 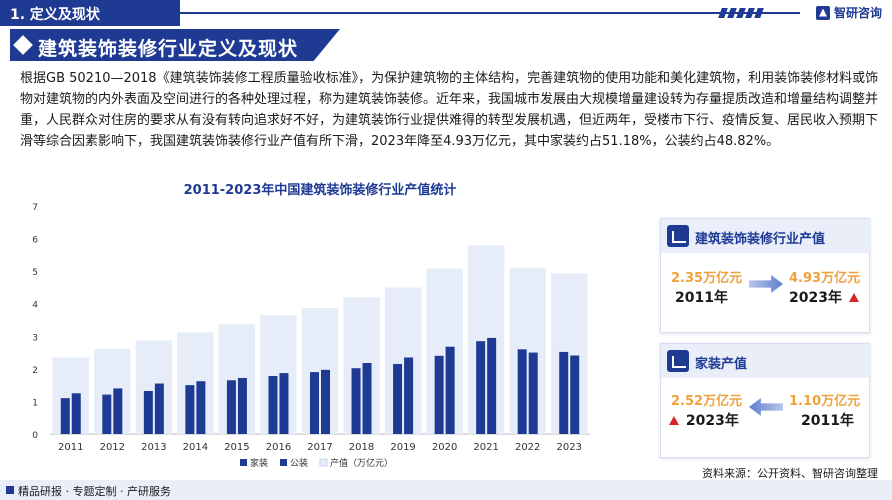 What do you see at coordinates (444, 447) in the screenshot?
I see `x-tick-label: 2020` at bounding box center [444, 447].